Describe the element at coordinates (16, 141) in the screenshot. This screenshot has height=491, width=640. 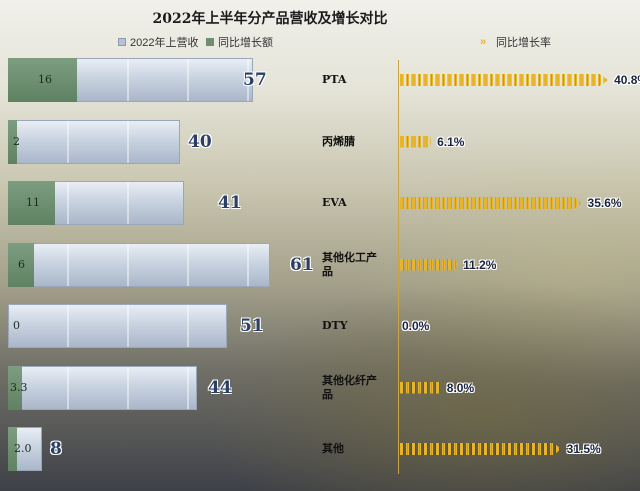
I see `increase-label-1: 2` at that location.